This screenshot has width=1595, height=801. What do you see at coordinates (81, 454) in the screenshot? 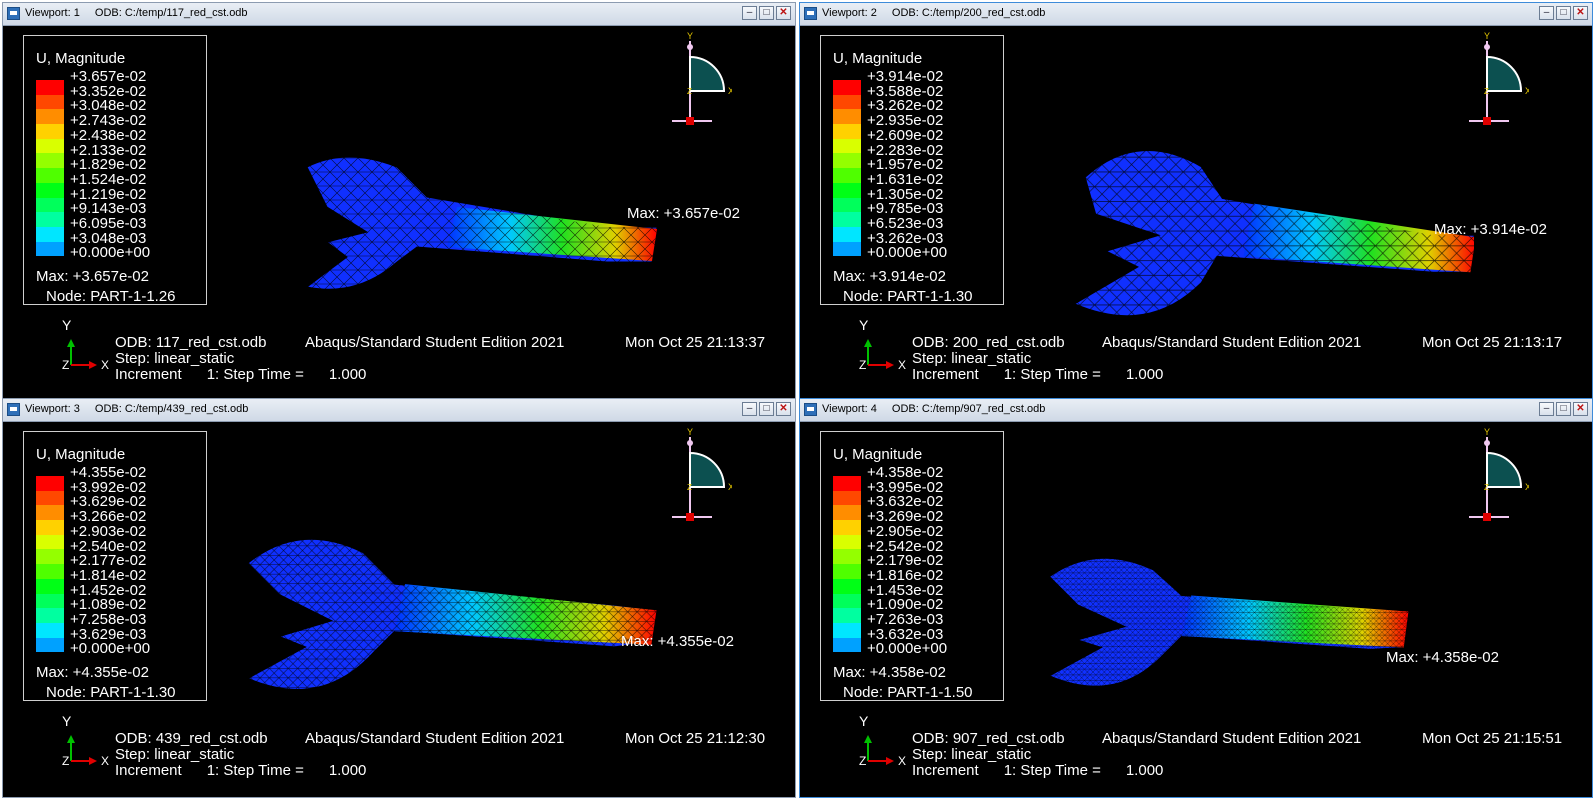
I see `legend-title: U, Magnitude` at bounding box center [81, 454].